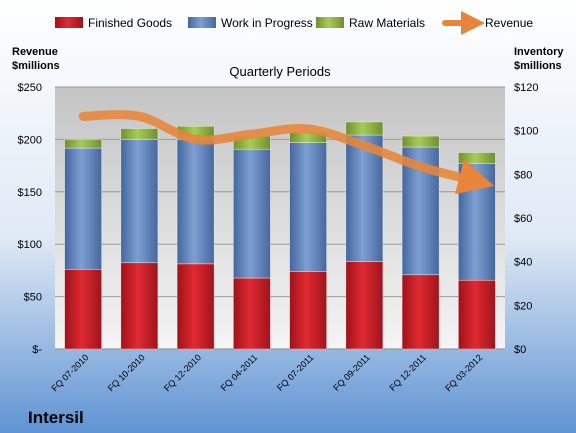  I want to click on y-right-label-line1: Inventory, so click(539, 52).